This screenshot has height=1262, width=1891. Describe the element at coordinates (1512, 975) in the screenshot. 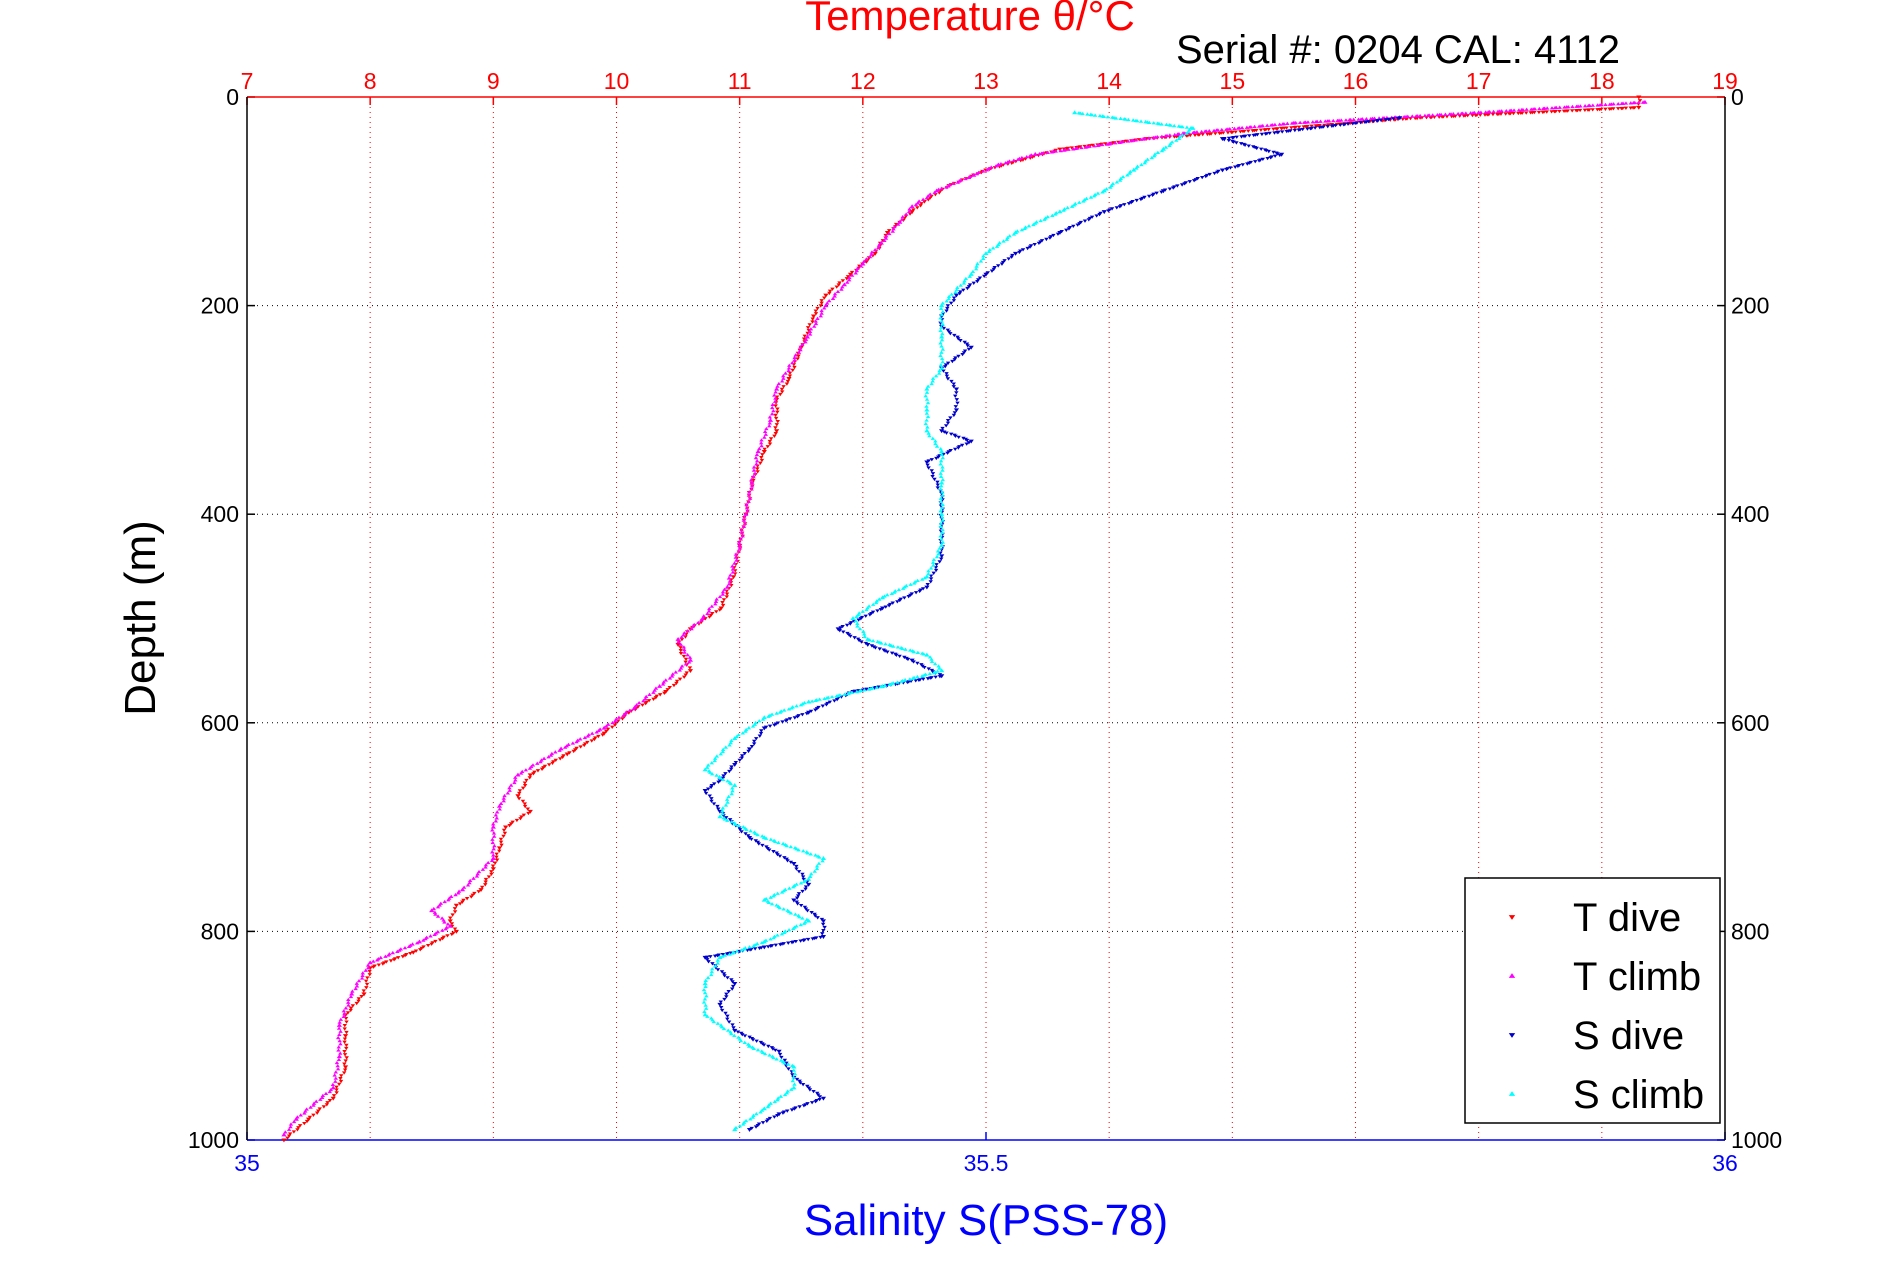

I see `legend-marker-t-climb` at that location.